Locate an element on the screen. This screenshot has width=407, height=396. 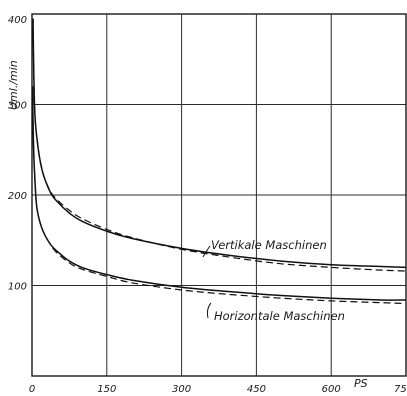
annotation-leader-horizontal is located at coordinates (209, 310).